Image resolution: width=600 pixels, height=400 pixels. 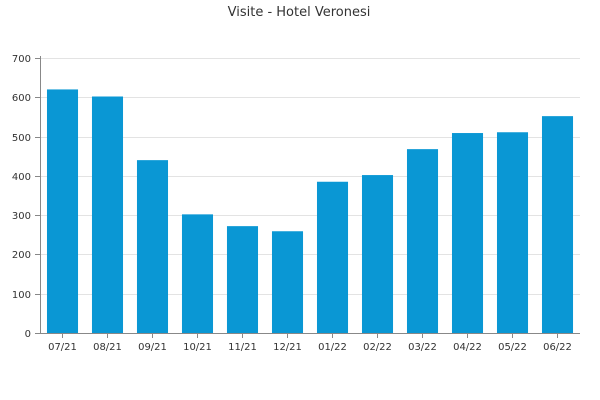 I want to click on y-axis-ticks: 0 100 200 300 400 500 600 700, so click(x=26, y=197).